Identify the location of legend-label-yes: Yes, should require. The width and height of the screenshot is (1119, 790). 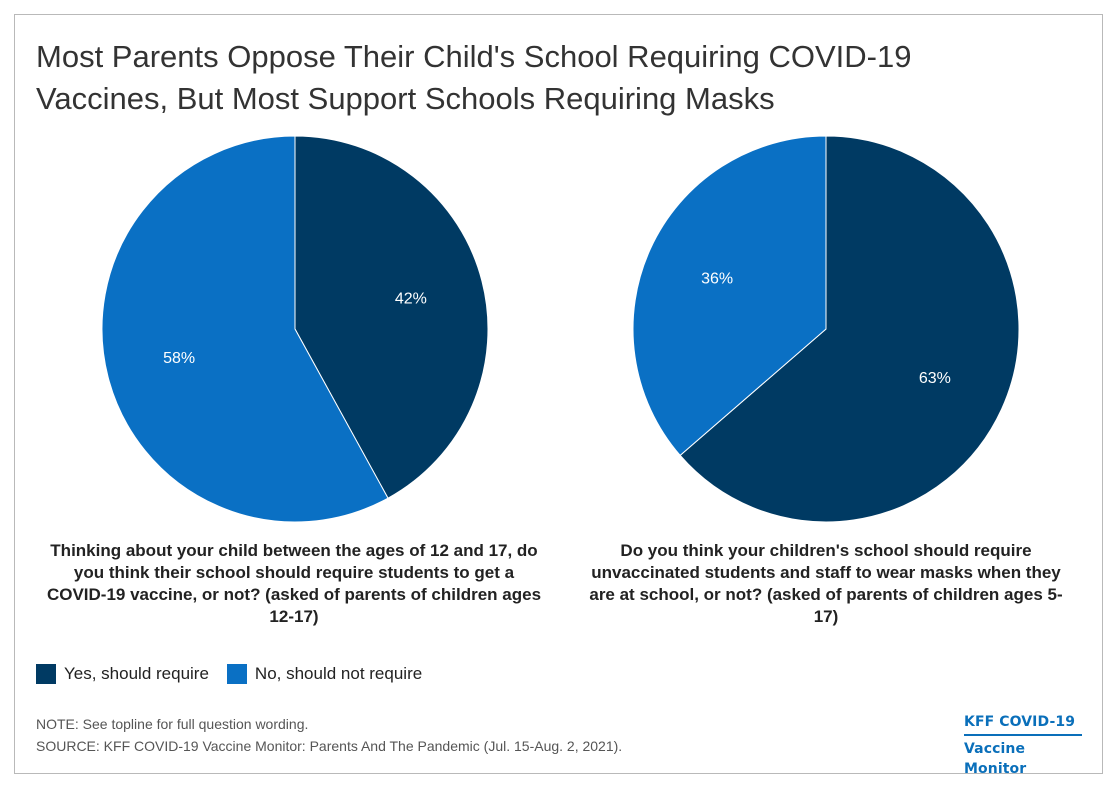
(136, 673).